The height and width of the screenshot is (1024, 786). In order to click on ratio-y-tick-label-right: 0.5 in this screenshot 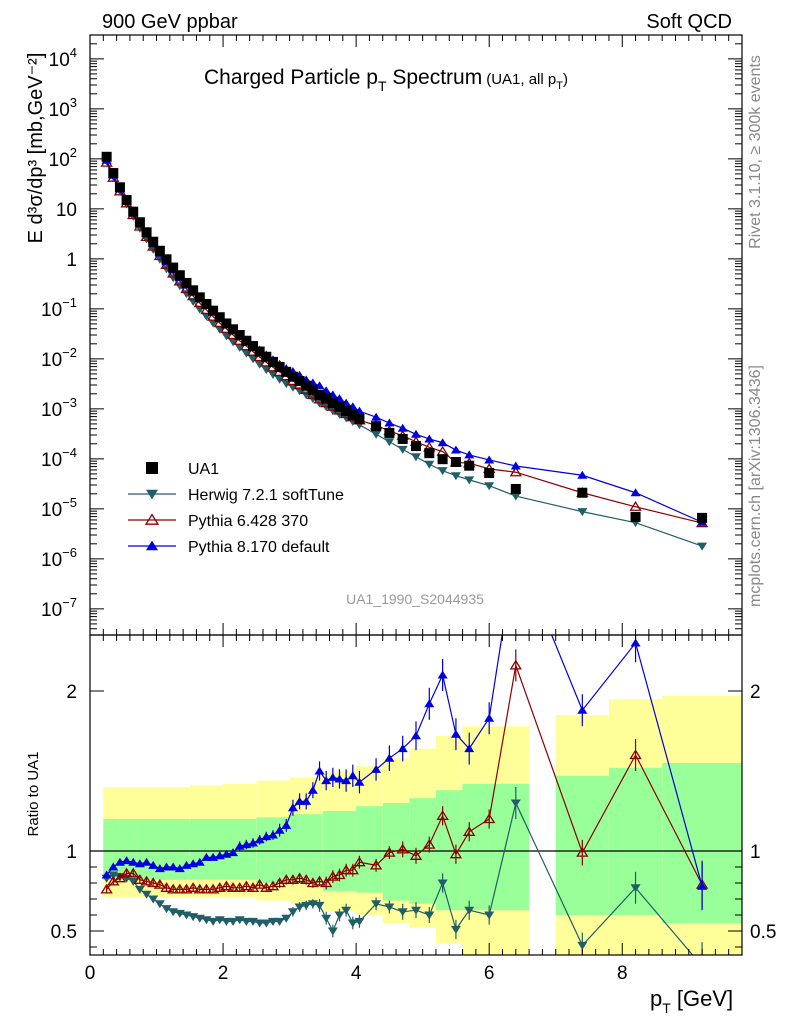, I will do `click(763, 932)`.